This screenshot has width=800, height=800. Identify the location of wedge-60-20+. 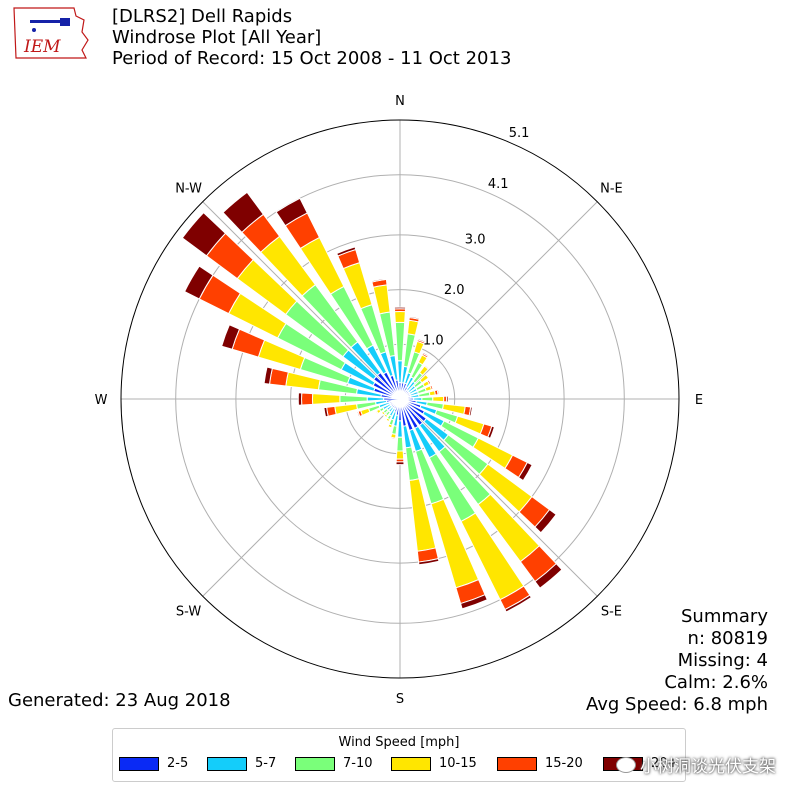
(430, 381).